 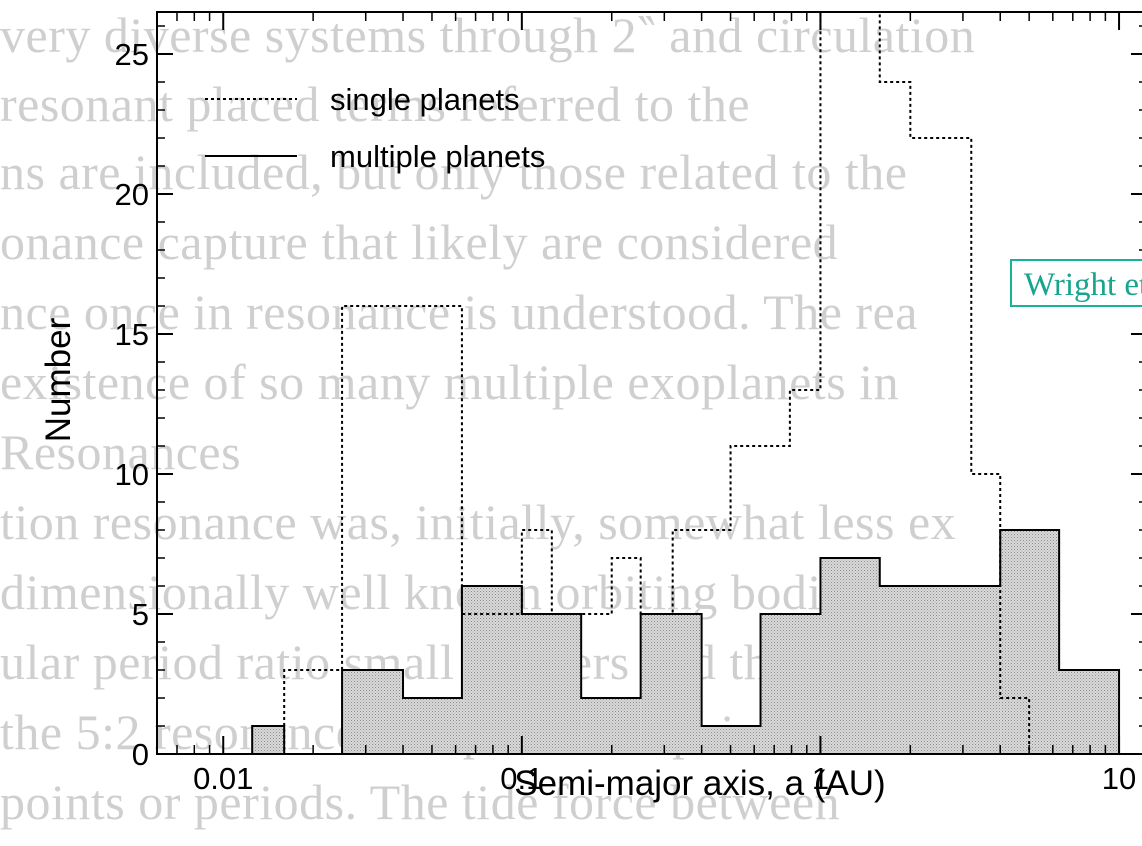 What do you see at coordinates (437, 156) in the screenshot?
I see `legend-label-multiple: multiple planets` at bounding box center [437, 156].